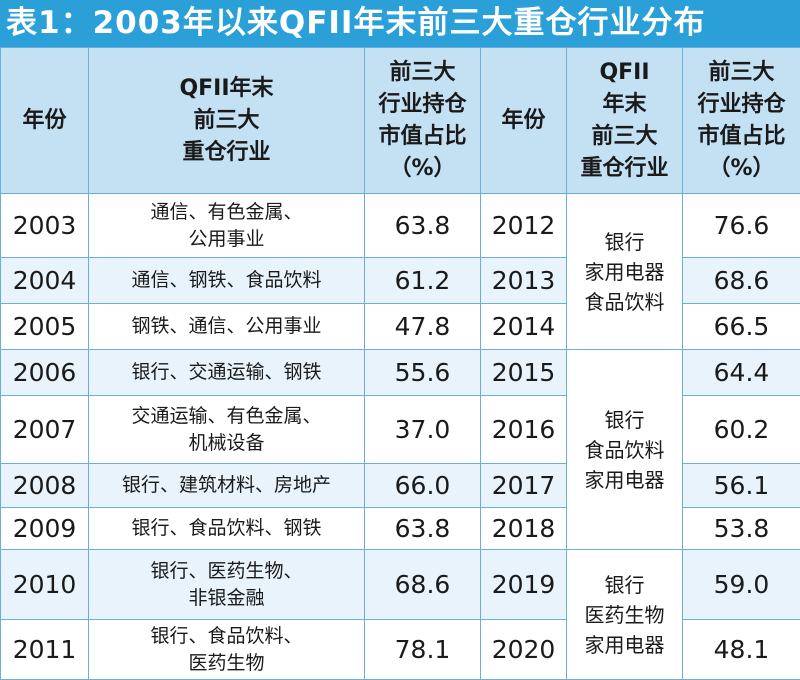 The image size is (800, 680). I want to click on ratio-cell-right: 59.0, so click(741, 585).